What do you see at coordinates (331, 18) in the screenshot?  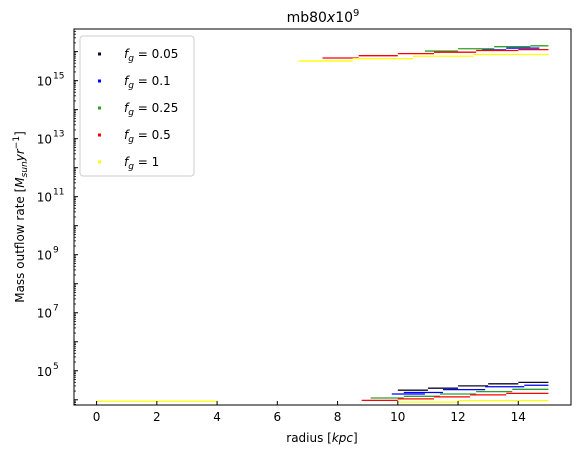 I see `title-x: x` at bounding box center [331, 18].